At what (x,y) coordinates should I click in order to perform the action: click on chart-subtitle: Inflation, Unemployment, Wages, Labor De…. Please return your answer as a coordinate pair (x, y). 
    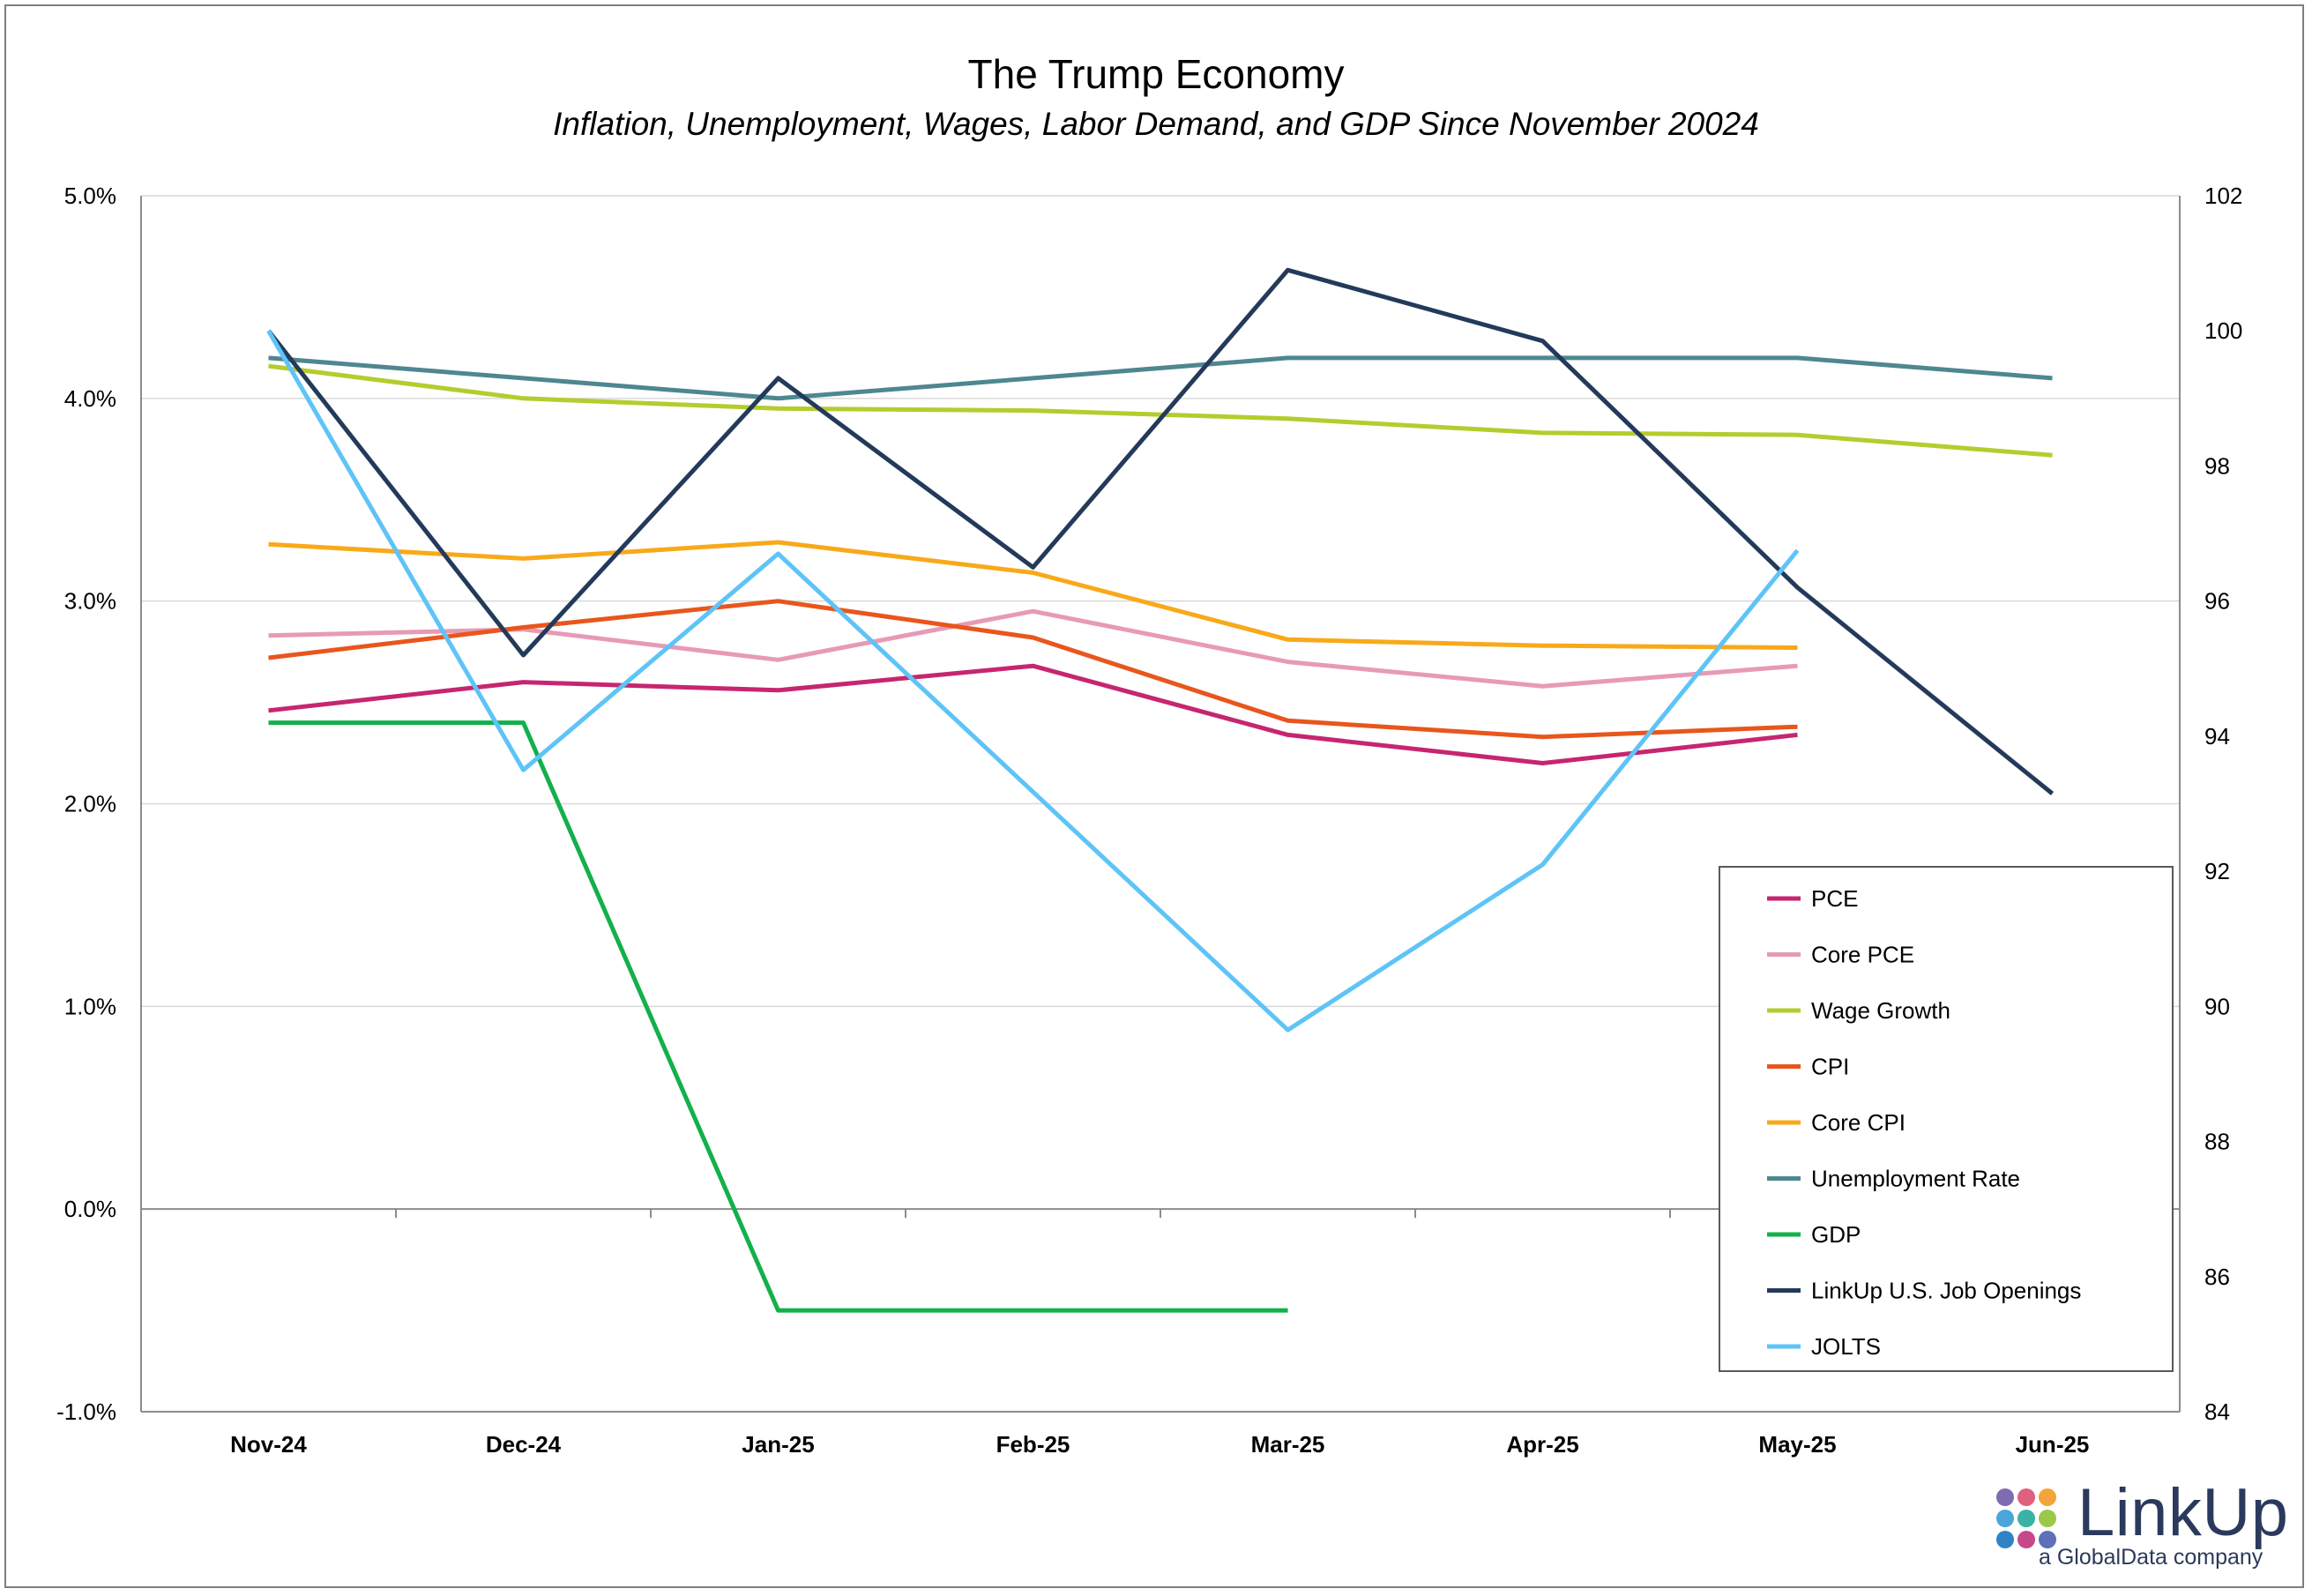
    Looking at the image, I should click on (1156, 124).